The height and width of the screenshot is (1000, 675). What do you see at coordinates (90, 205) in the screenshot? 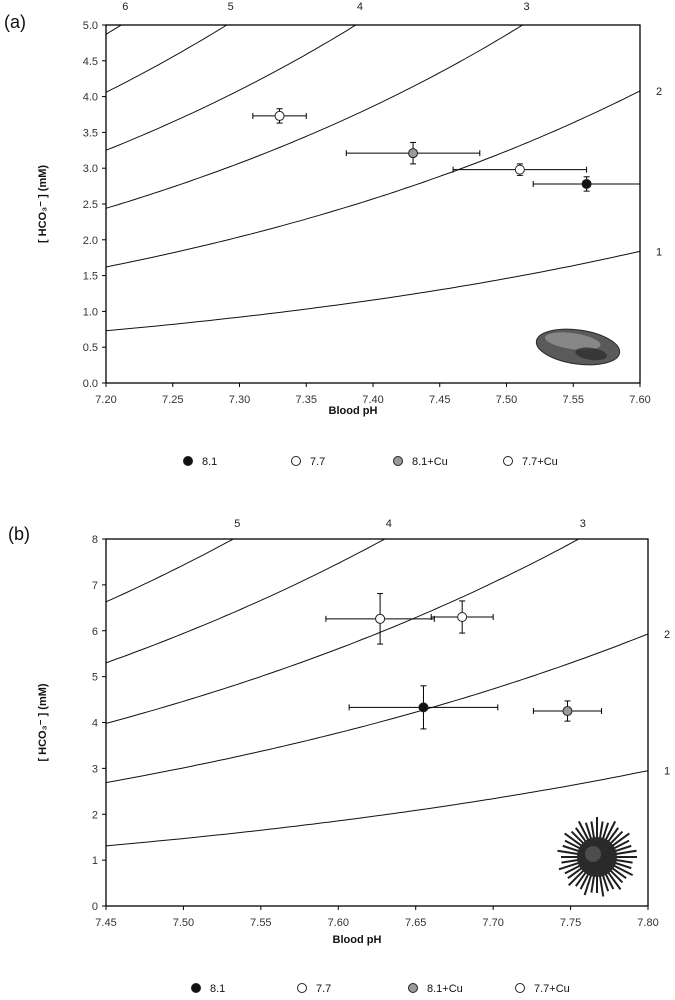
I see `y-tick-label: 2.5` at bounding box center [90, 205].